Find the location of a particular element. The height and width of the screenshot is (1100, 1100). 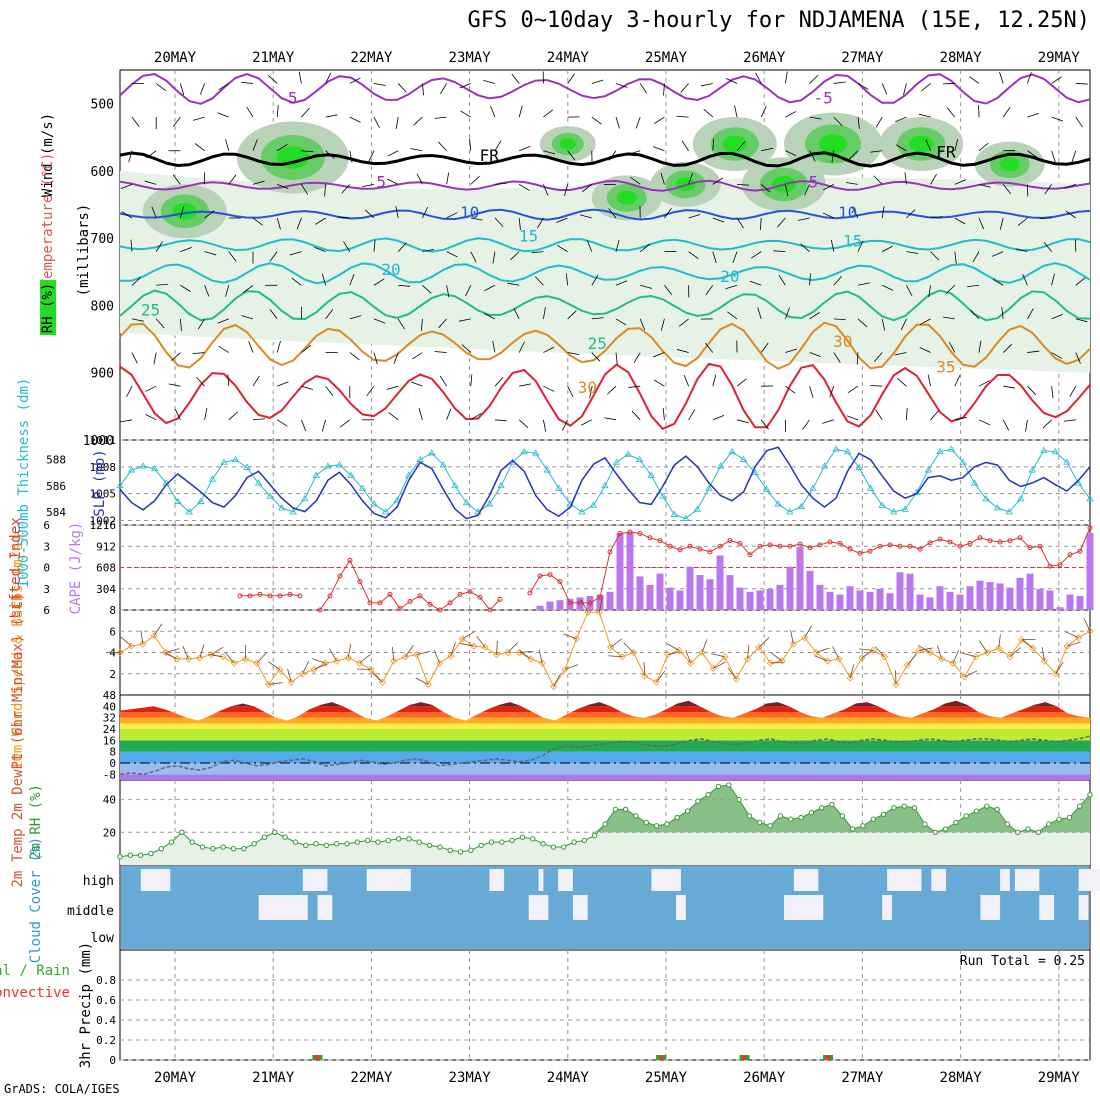

y-tick-precip: 0.4 is located at coordinates (106, 1020).